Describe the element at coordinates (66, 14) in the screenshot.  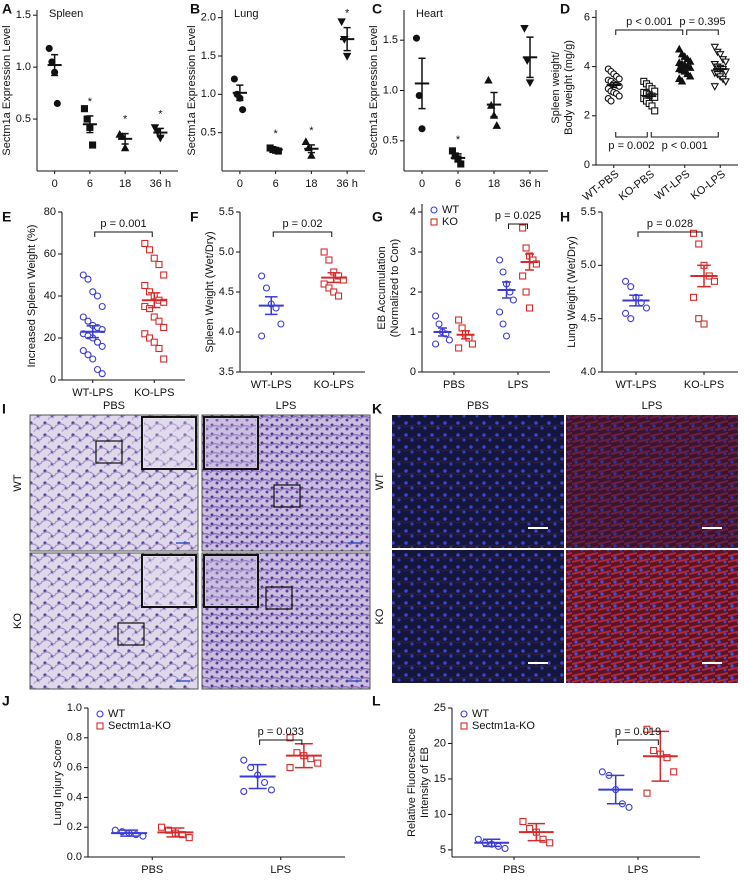
I see `chart-title: Spleen` at that location.